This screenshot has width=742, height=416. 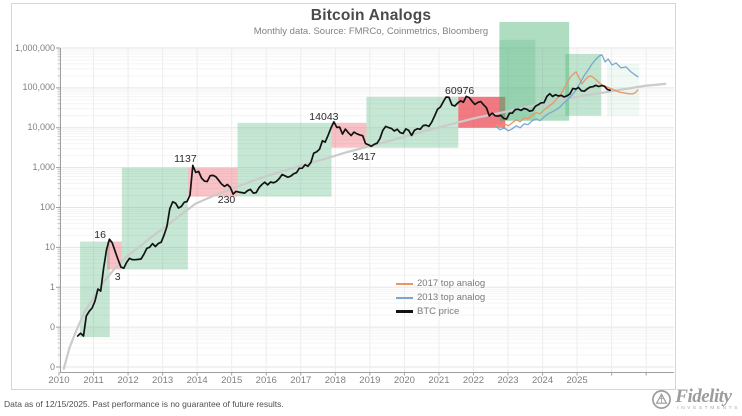 I want to click on fidelity-pyramid-icon, so click(x=662, y=399).